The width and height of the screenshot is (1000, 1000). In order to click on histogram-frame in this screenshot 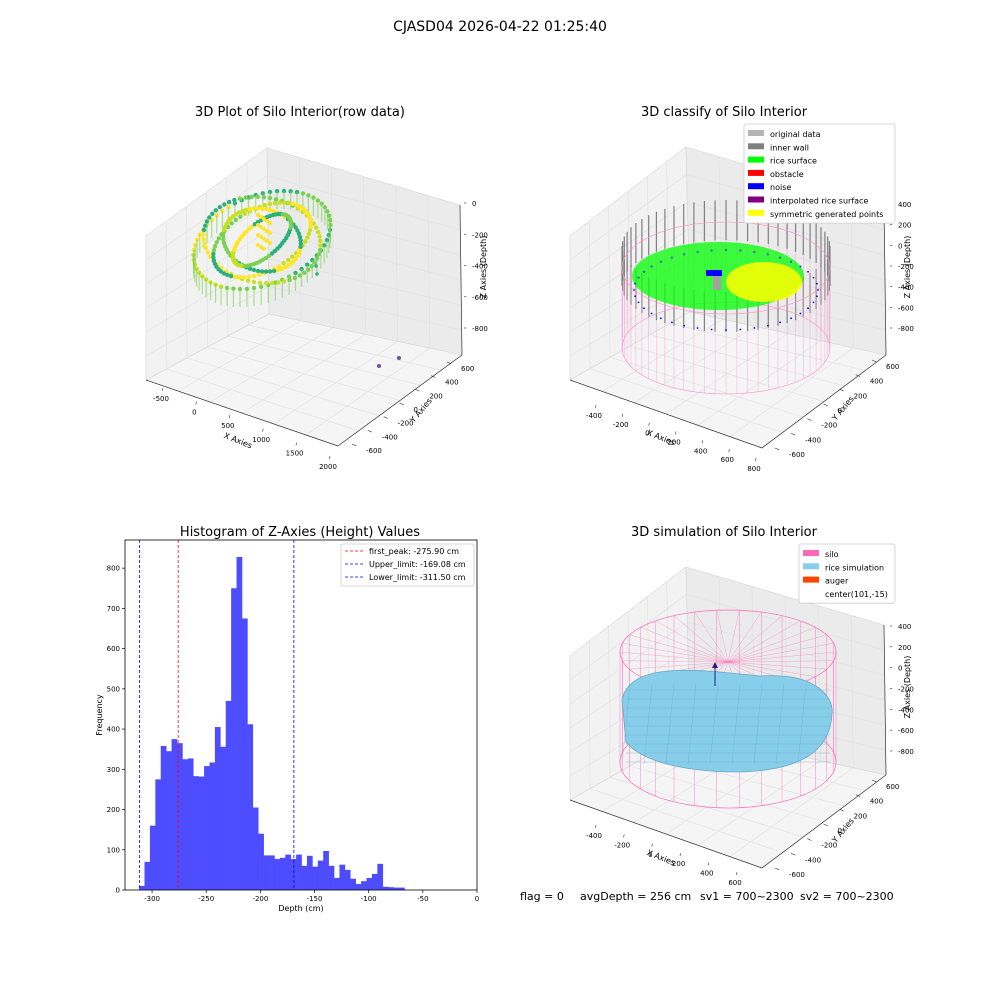, I will do `click(301, 715)`.